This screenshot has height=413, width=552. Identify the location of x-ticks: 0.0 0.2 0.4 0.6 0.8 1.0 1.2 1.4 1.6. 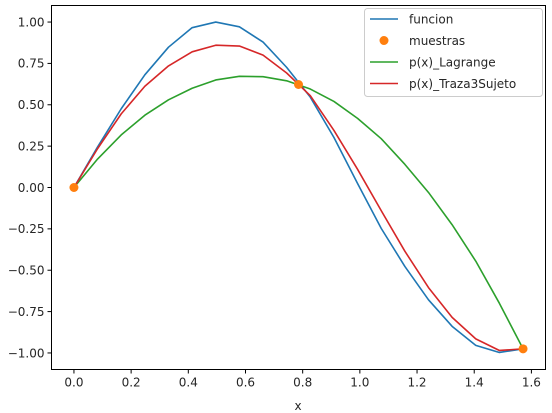
(302, 379).